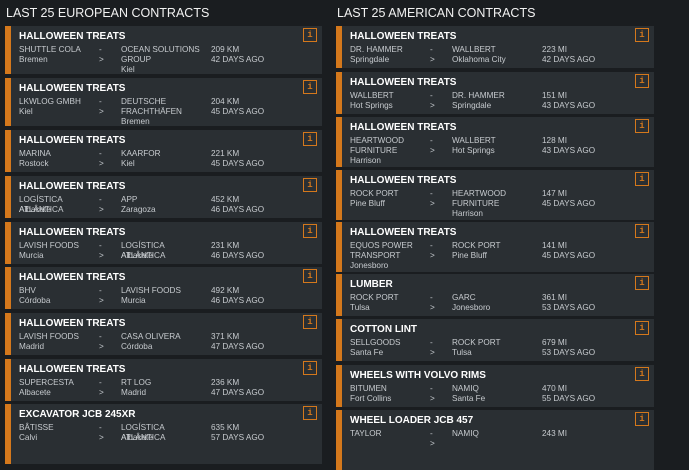  What do you see at coordinates (381, 250) in the screenshot?
I see `origin-company: EQUOS POWER TRANSPORT` at bounding box center [381, 250].